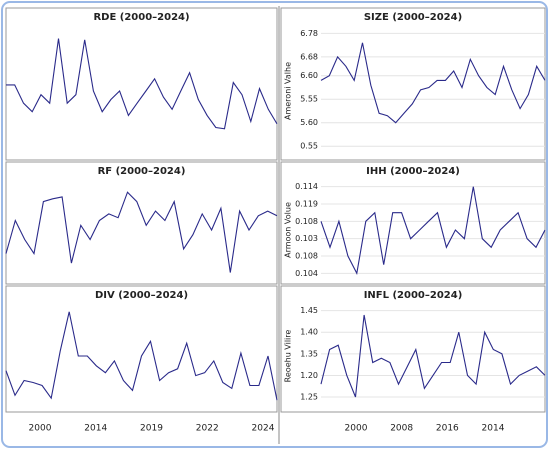  What do you see at coordinates (309, 33) in the screenshot?
I see `y-tick-label: 6.78` at bounding box center [309, 33].